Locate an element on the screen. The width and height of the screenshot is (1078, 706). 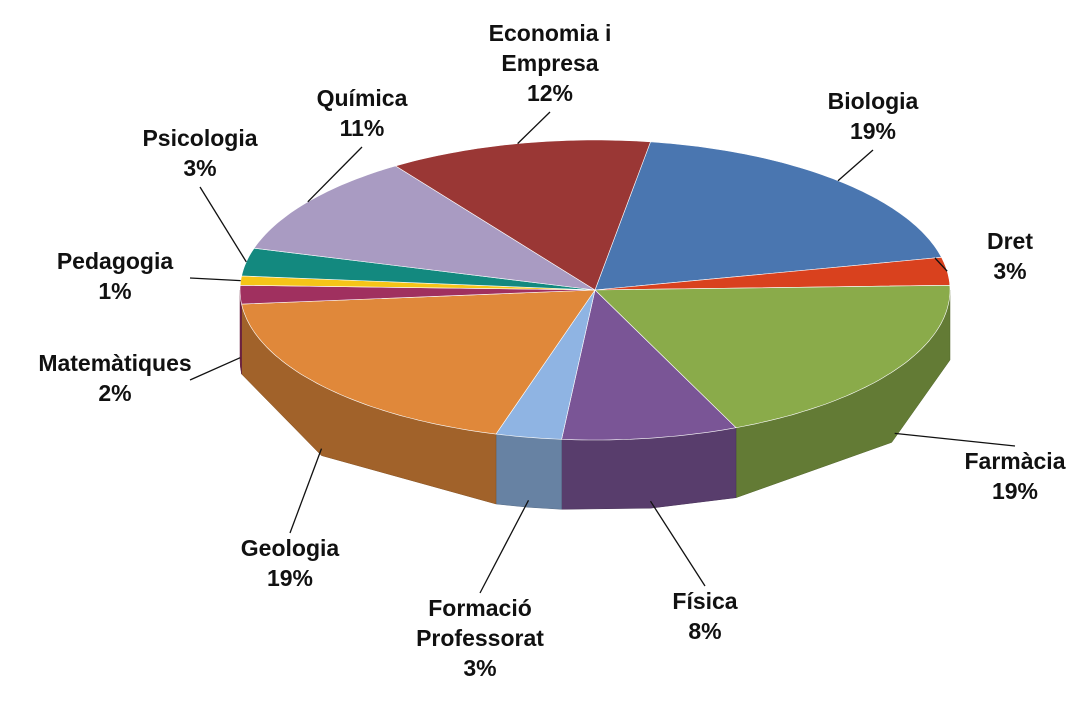
value-label: 2% is located at coordinates (114, 393).